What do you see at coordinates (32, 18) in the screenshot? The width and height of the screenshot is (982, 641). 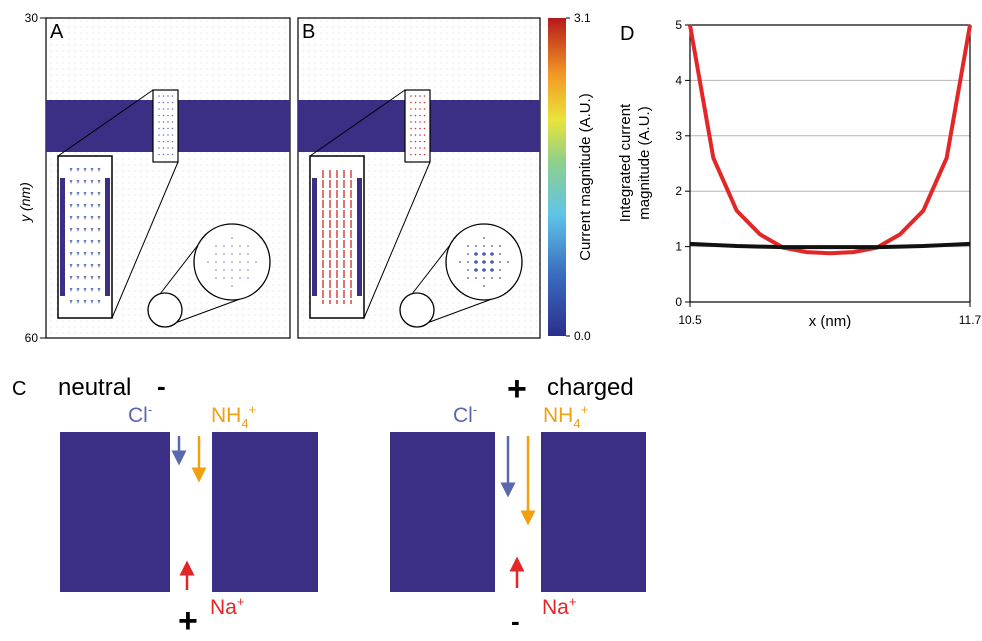 I see `y-tick-label: 30` at bounding box center [32, 18].